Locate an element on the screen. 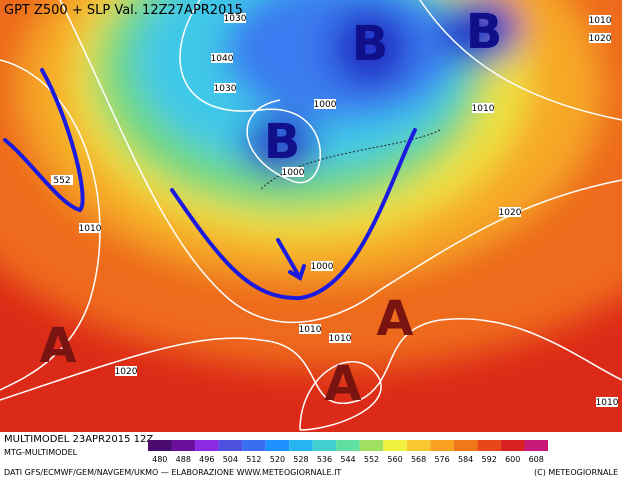 This screenshot has width=622, height=480. colorbar-label: 520 is located at coordinates (277, 459).